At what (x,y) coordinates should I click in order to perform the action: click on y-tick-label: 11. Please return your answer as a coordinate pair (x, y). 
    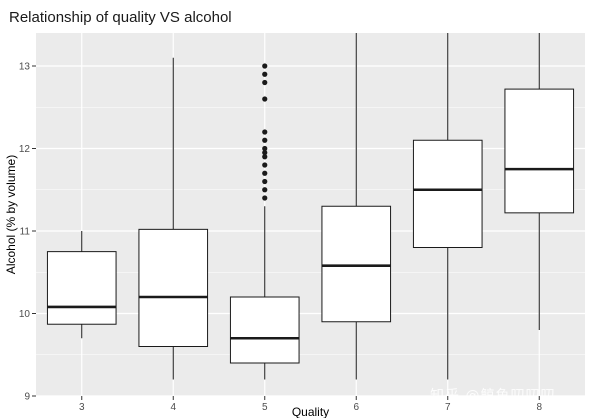
    Looking at the image, I should click on (25, 232).